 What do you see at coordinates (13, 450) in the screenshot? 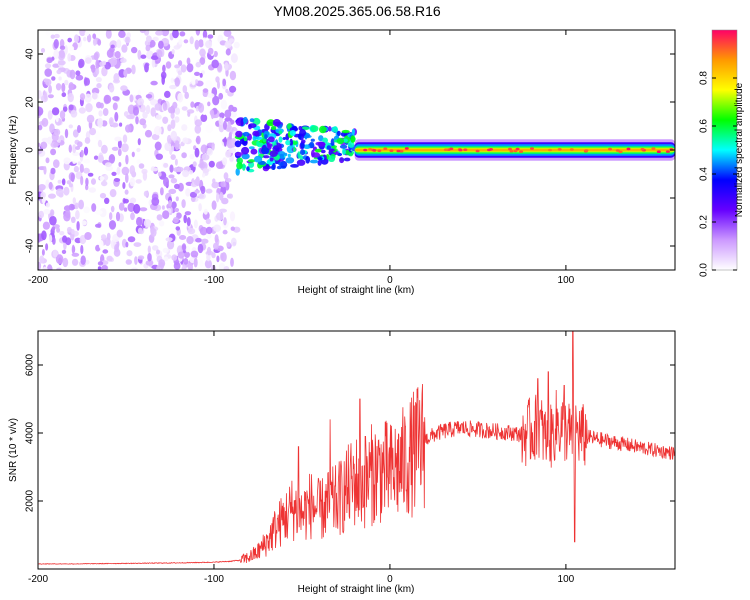
I see `snr-y-label: SNR (10 * v/v)` at bounding box center [13, 450].